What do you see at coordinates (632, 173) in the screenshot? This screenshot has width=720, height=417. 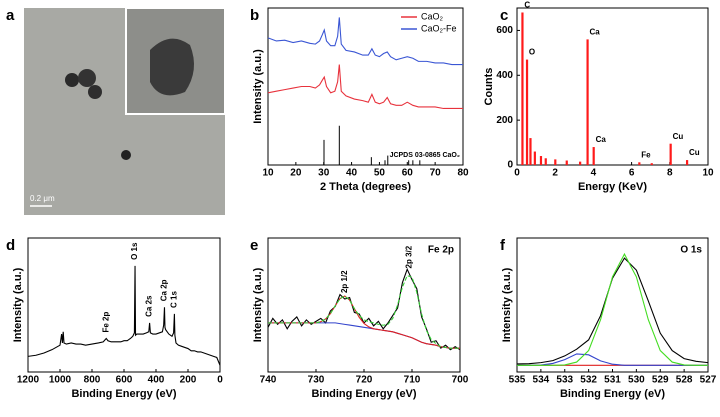 I see `x-tick-label: 6` at bounding box center [632, 173].